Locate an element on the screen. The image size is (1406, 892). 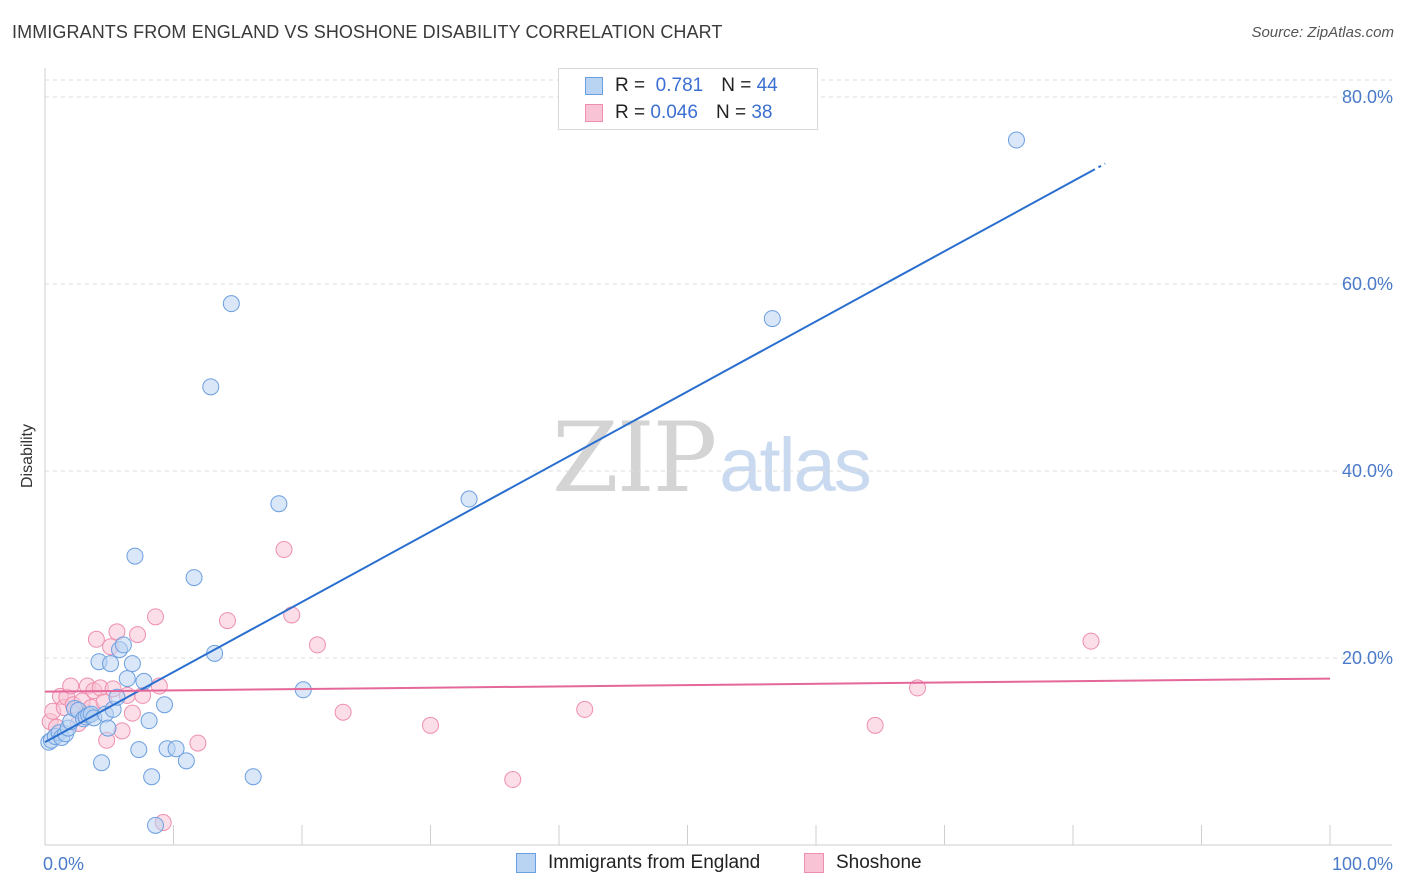
legend-label-england: Immigrants from England is located at coordinates (654, 862).